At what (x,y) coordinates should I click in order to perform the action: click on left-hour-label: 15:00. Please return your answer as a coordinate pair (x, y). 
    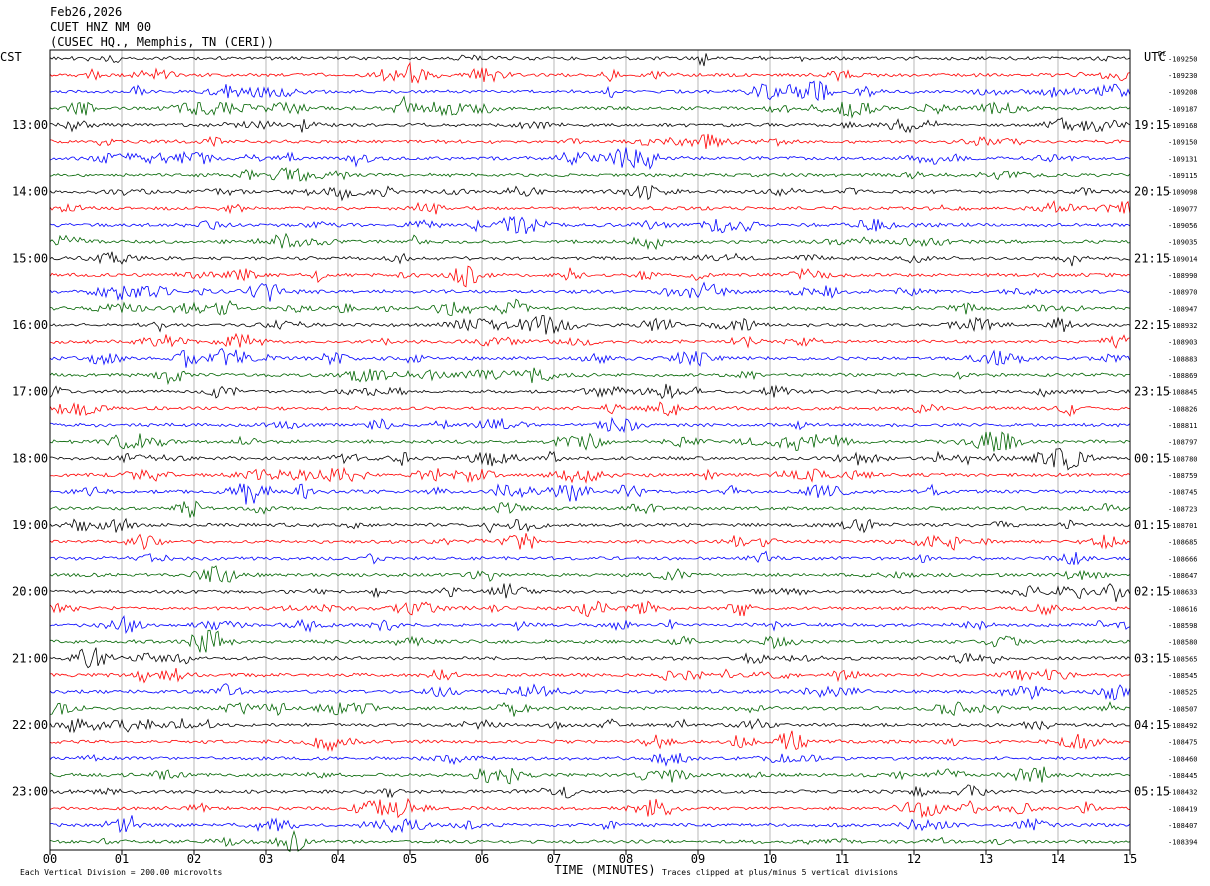
    Looking at the image, I should click on (30, 258).